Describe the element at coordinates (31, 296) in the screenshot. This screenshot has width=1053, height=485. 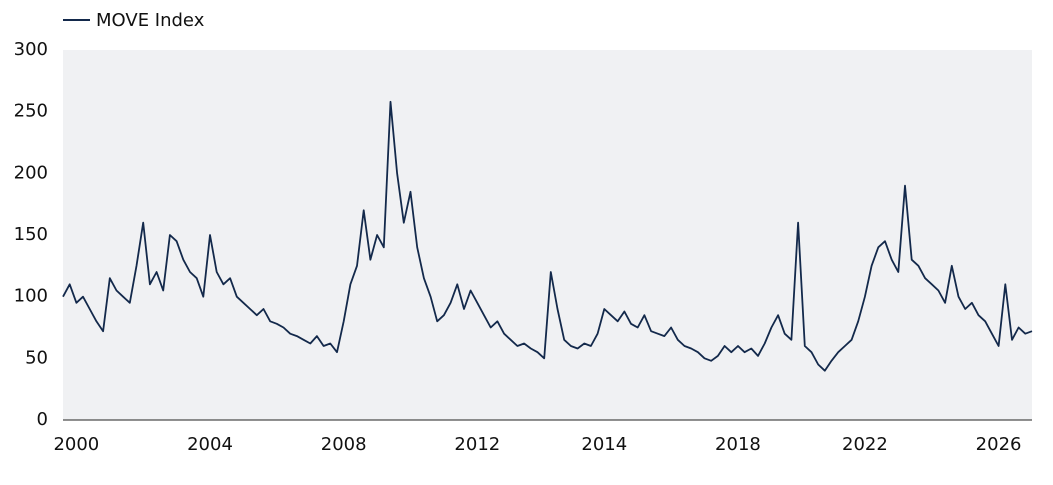
I see `y-tick-label: 100` at that location.